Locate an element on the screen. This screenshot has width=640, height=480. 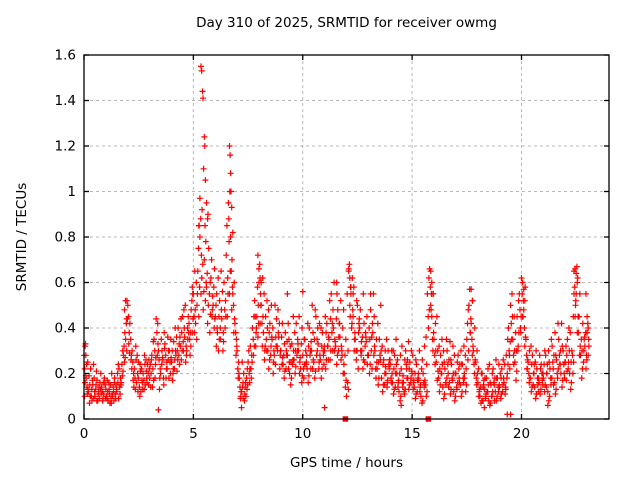
y-tick-label: 1.6 is located at coordinates (65, 56).